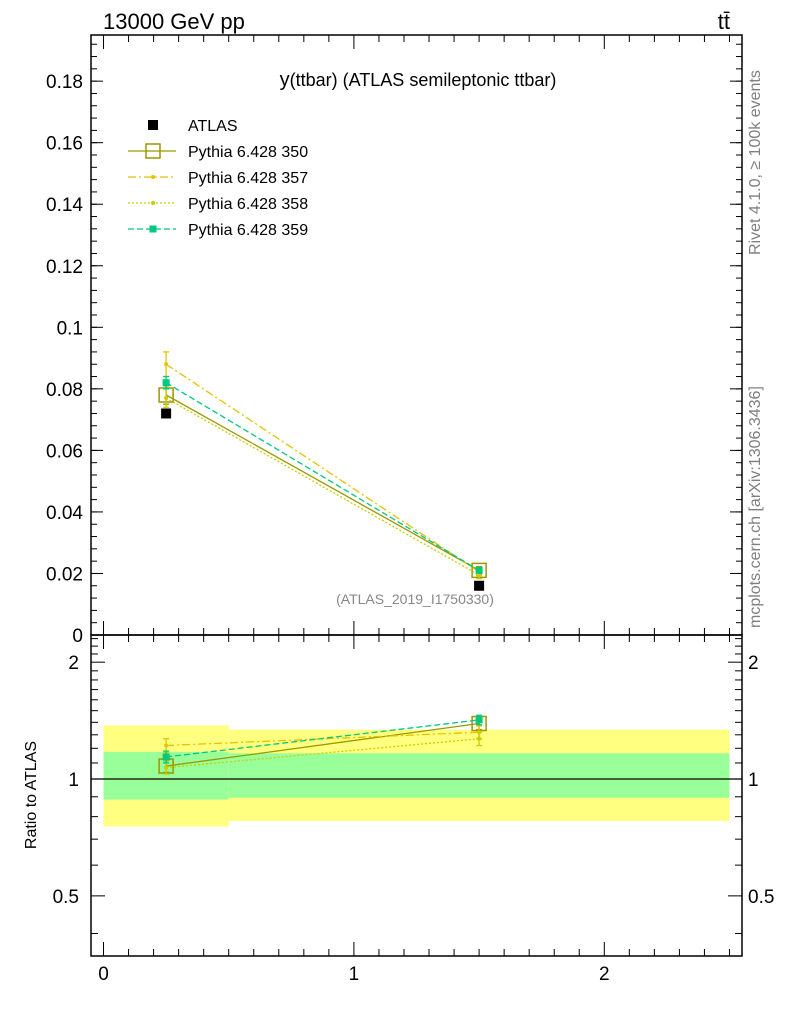  I want to click on main-ytick-label: 0.12, so click(64, 267).